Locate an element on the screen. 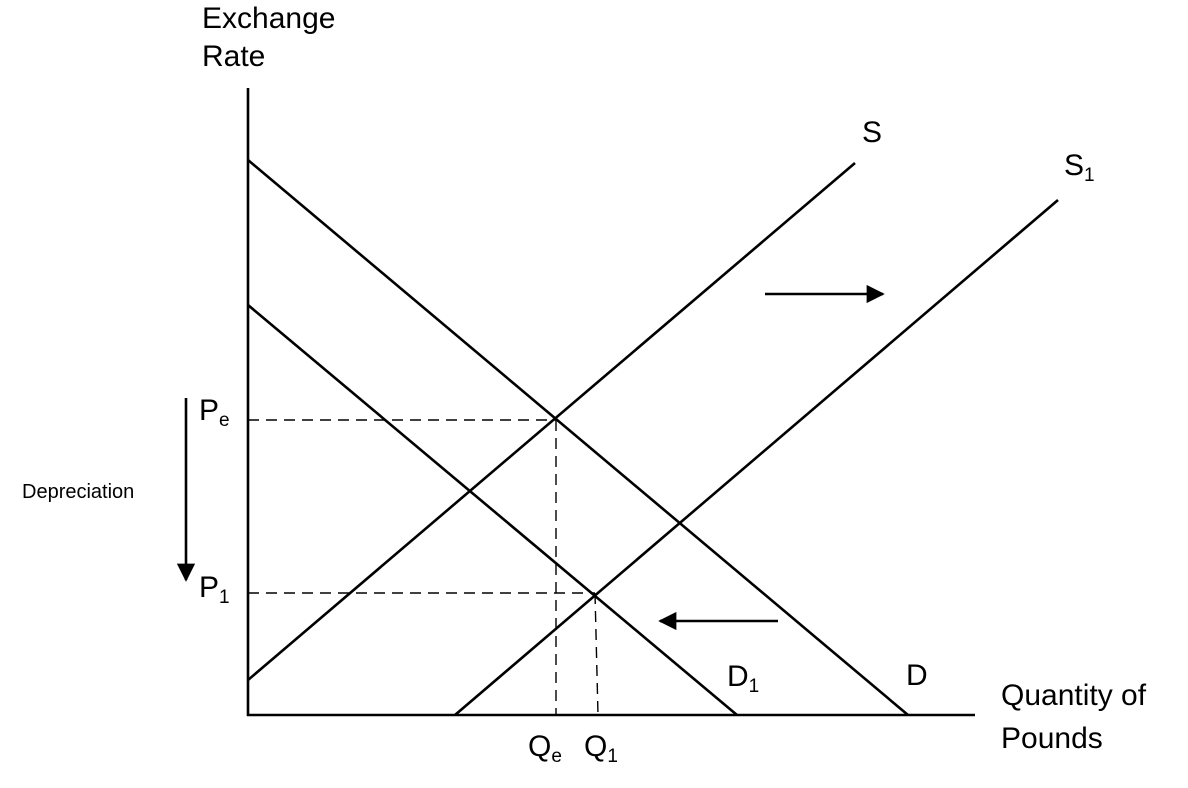  label-d: D is located at coordinates (917, 675).